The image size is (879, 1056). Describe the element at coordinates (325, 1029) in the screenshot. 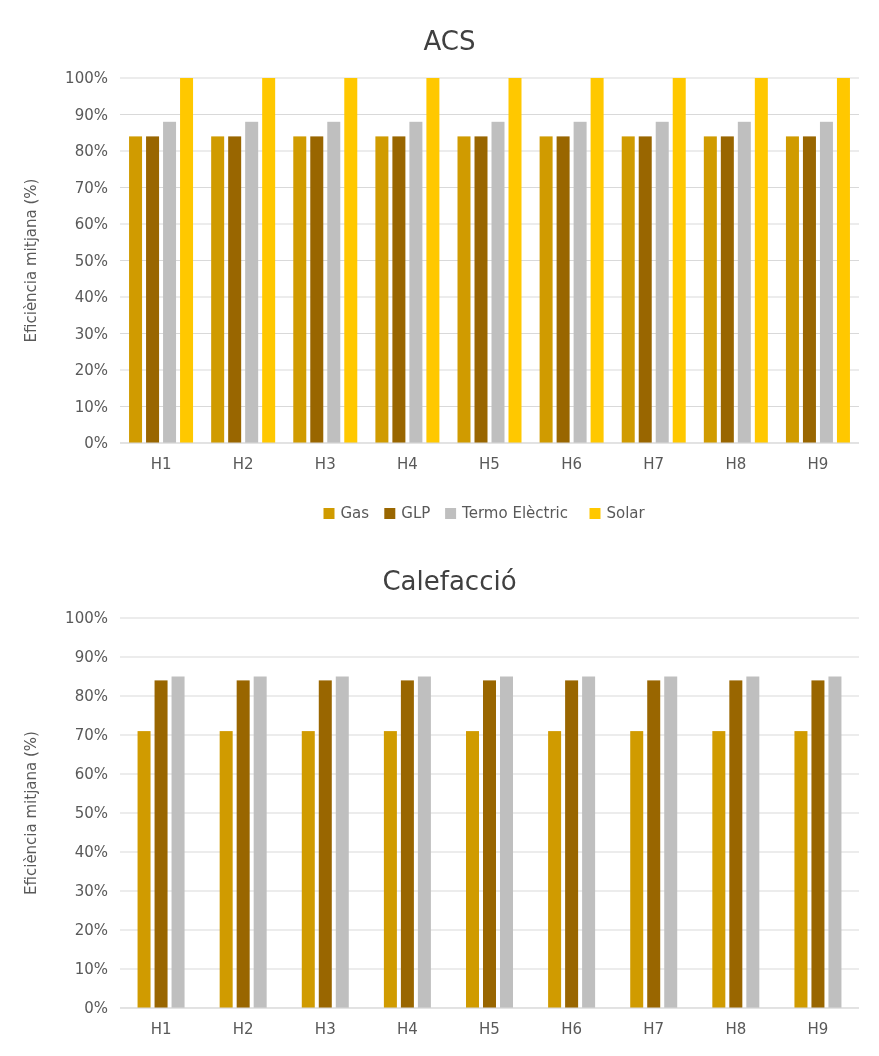

I see `x-tick-label: H3` at that location.